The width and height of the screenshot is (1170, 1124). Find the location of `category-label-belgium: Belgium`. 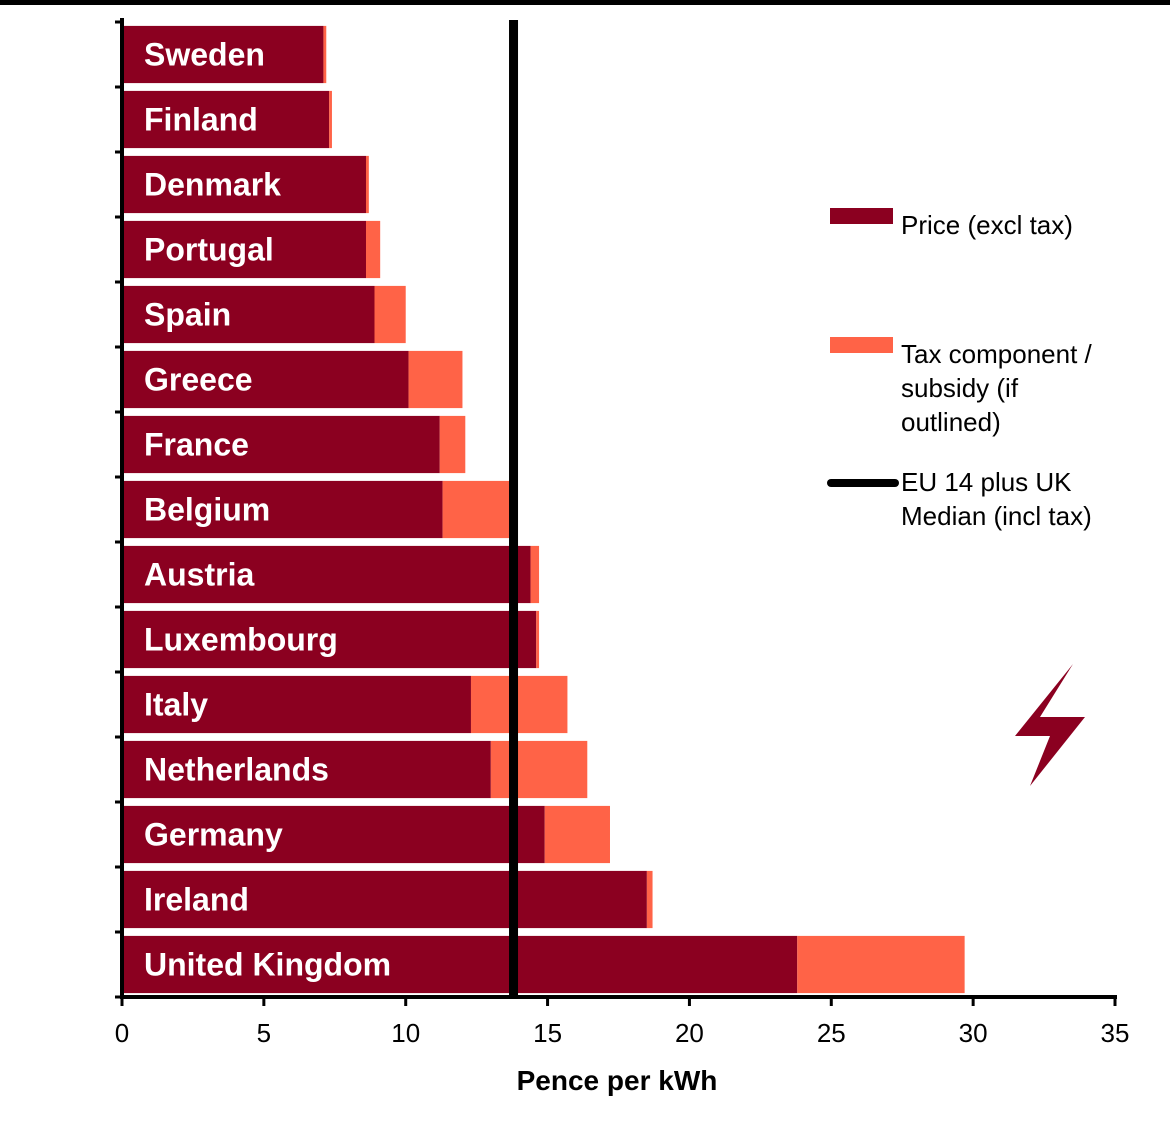

category-label-belgium: Belgium is located at coordinates (207, 510).